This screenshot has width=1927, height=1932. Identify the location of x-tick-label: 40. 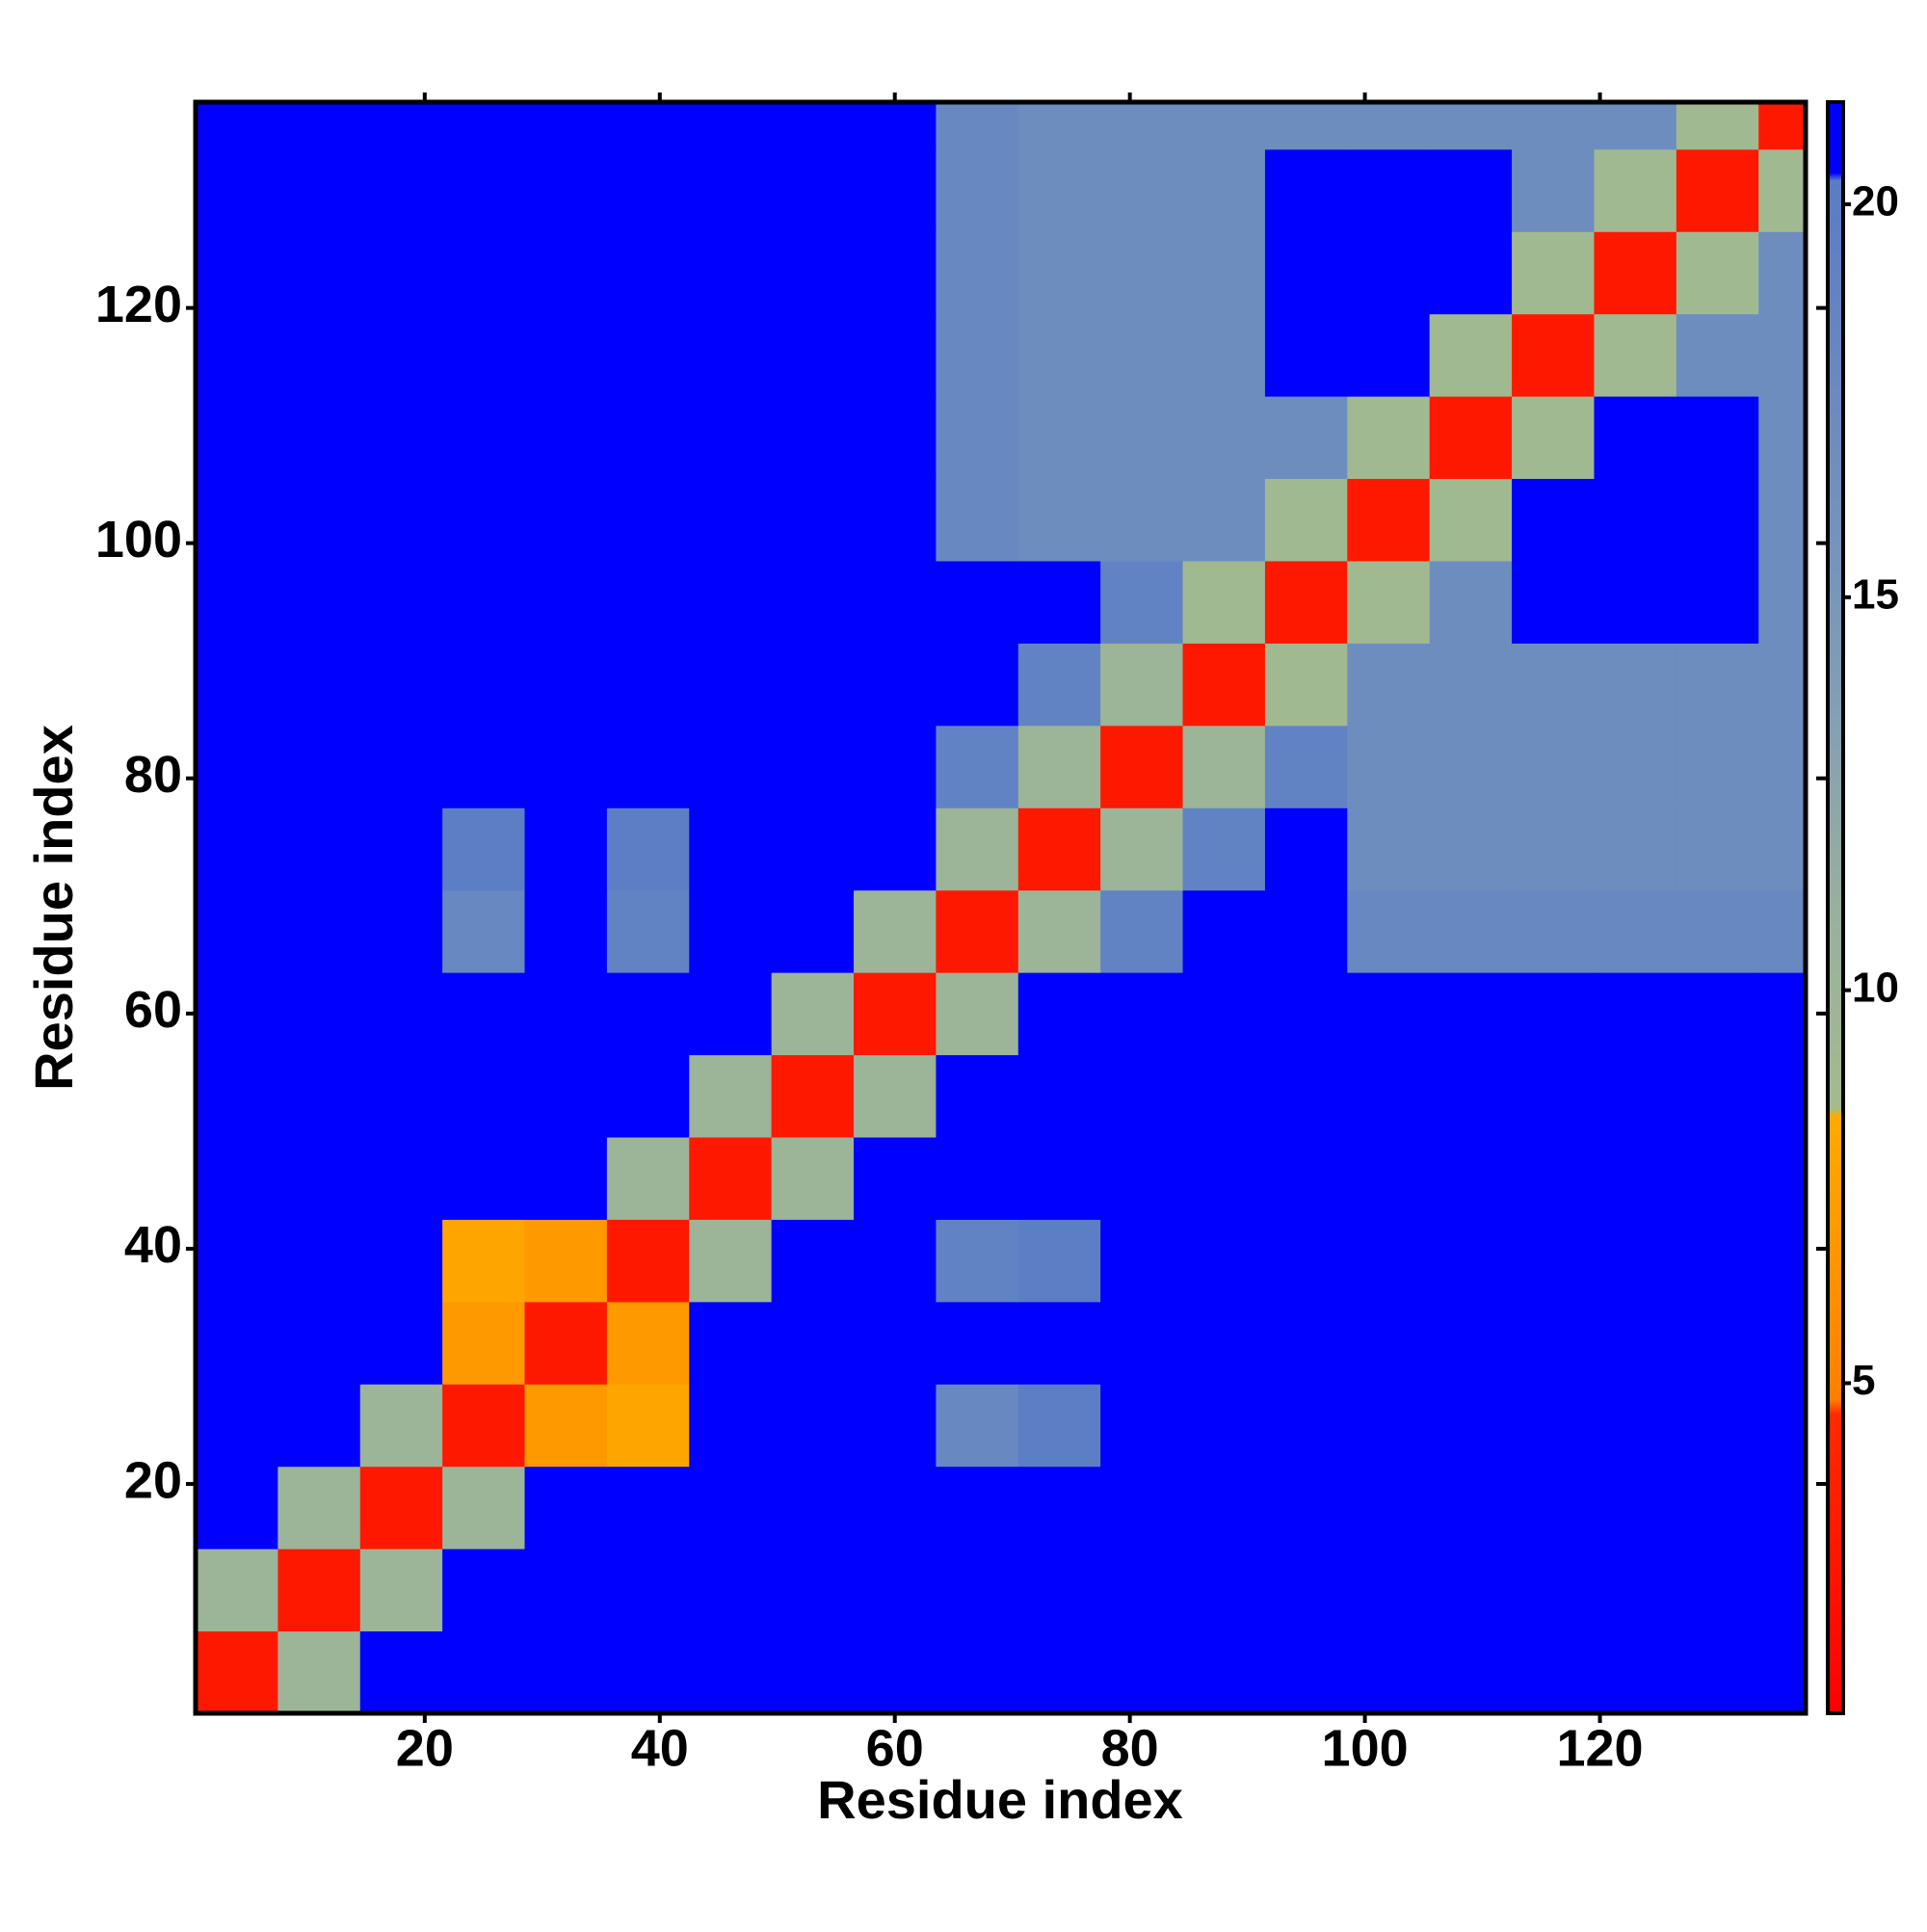
(660, 1748).